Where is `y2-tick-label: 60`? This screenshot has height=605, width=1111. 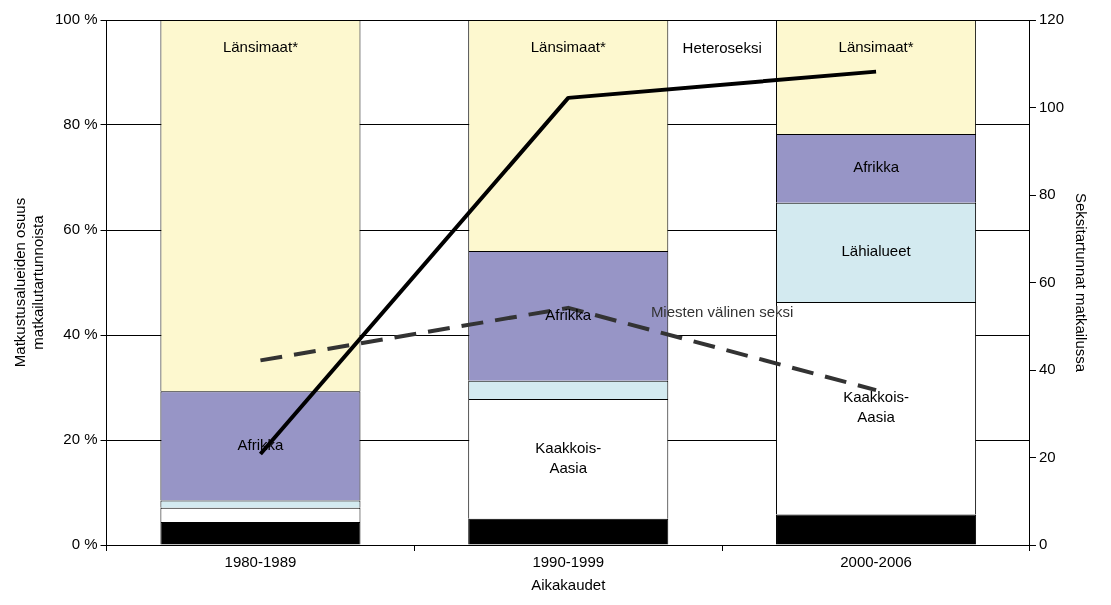 y2-tick-label: 60 is located at coordinates (1047, 281).